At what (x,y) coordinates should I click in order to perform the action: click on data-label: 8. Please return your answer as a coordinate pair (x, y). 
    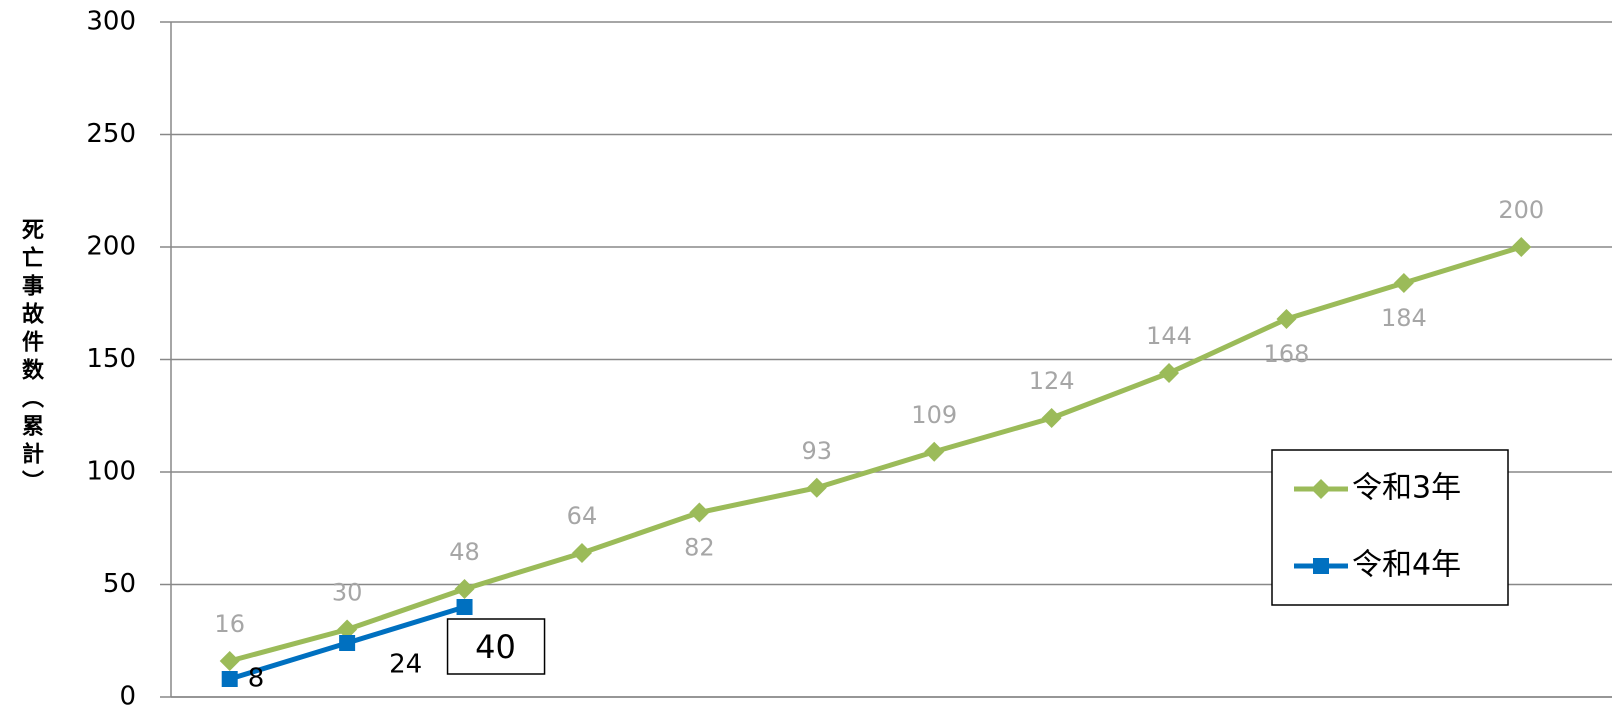
    Looking at the image, I should click on (256, 679).